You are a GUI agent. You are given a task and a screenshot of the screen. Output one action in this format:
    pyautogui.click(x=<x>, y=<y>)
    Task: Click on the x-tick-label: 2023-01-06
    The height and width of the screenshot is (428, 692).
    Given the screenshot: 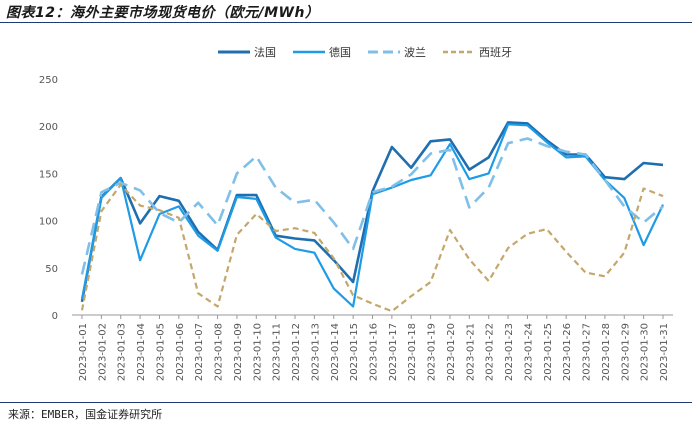 What is the action you would take?
    pyautogui.click(x=180, y=352)
    